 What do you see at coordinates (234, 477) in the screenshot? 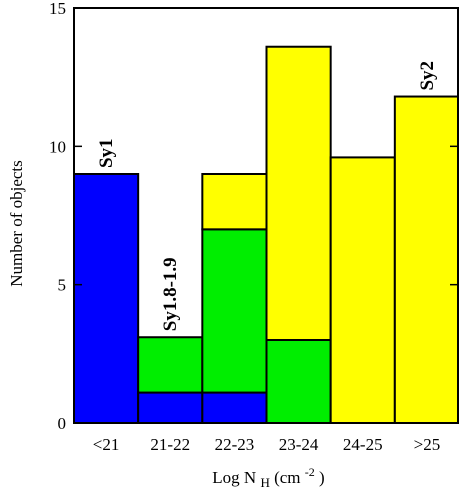
I see `x-axis-label-main: Log N` at bounding box center [234, 477].